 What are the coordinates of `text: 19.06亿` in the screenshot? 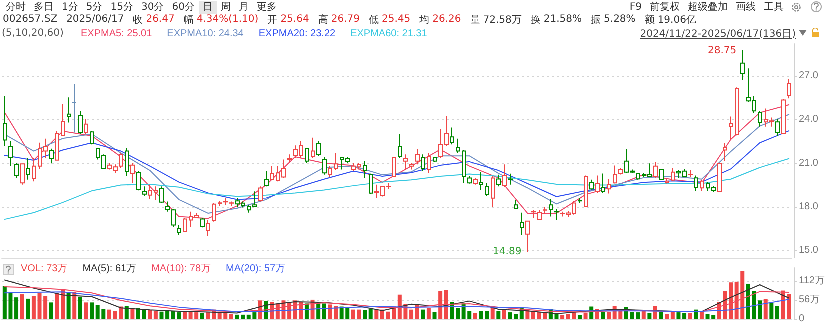 It's located at (677, 20).